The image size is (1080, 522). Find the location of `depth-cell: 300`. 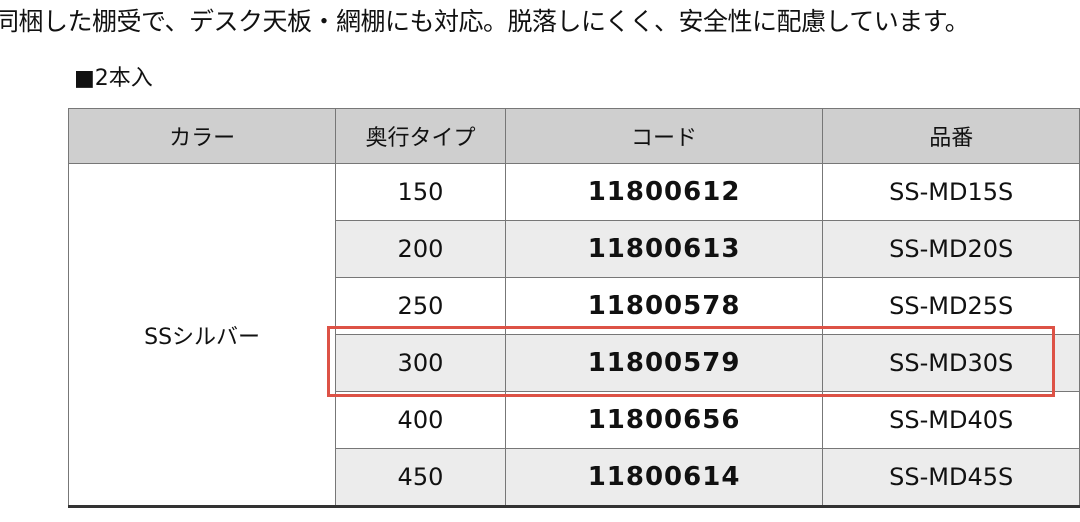

depth-cell: 300 is located at coordinates (420, 363).